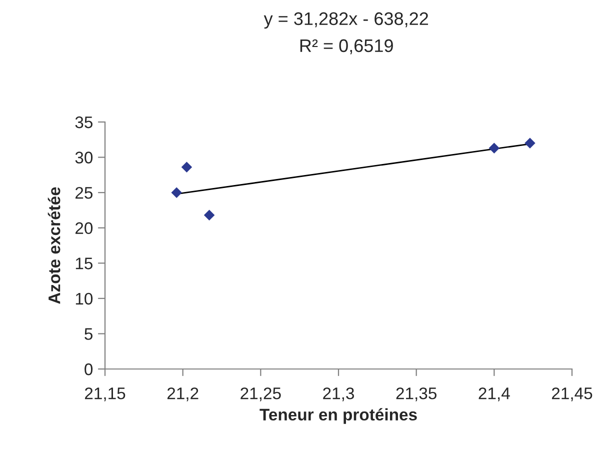 Image resolution: width=613 pixels, height=450 pixels. What do you see at coordinates (346, 46) in the screenshot?
I see `text: R² = 0,6519` at bounding box center [346, 46].